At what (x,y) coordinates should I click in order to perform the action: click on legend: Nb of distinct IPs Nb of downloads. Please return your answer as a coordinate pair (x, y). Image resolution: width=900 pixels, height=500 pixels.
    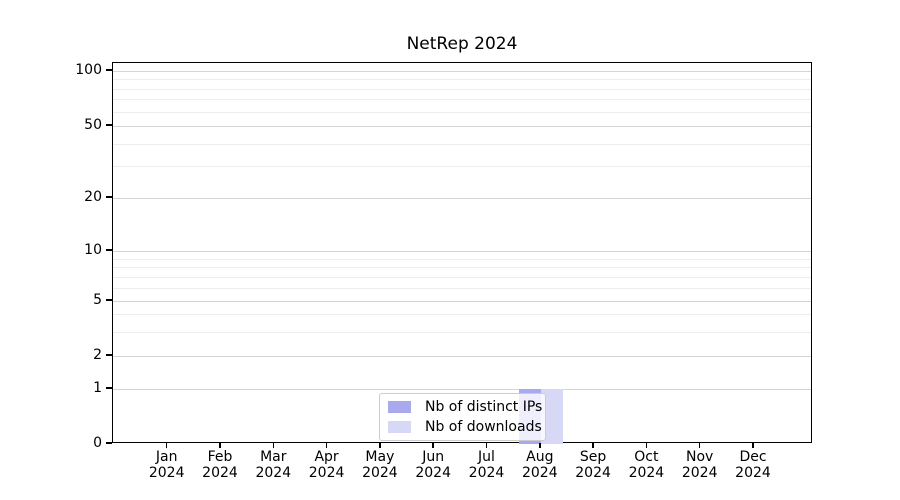
    Looking at the image, I should click on (462, 417).